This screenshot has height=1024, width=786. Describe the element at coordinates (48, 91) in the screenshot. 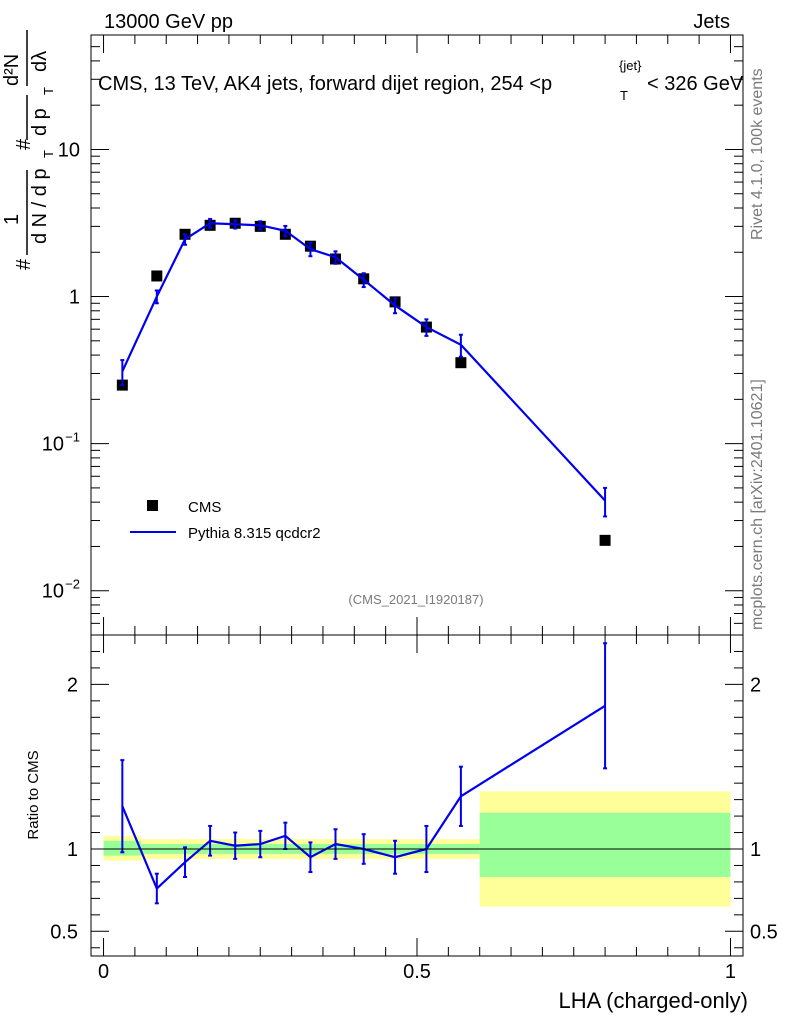

I see `ylabel-t-sub-2: T` at that location.